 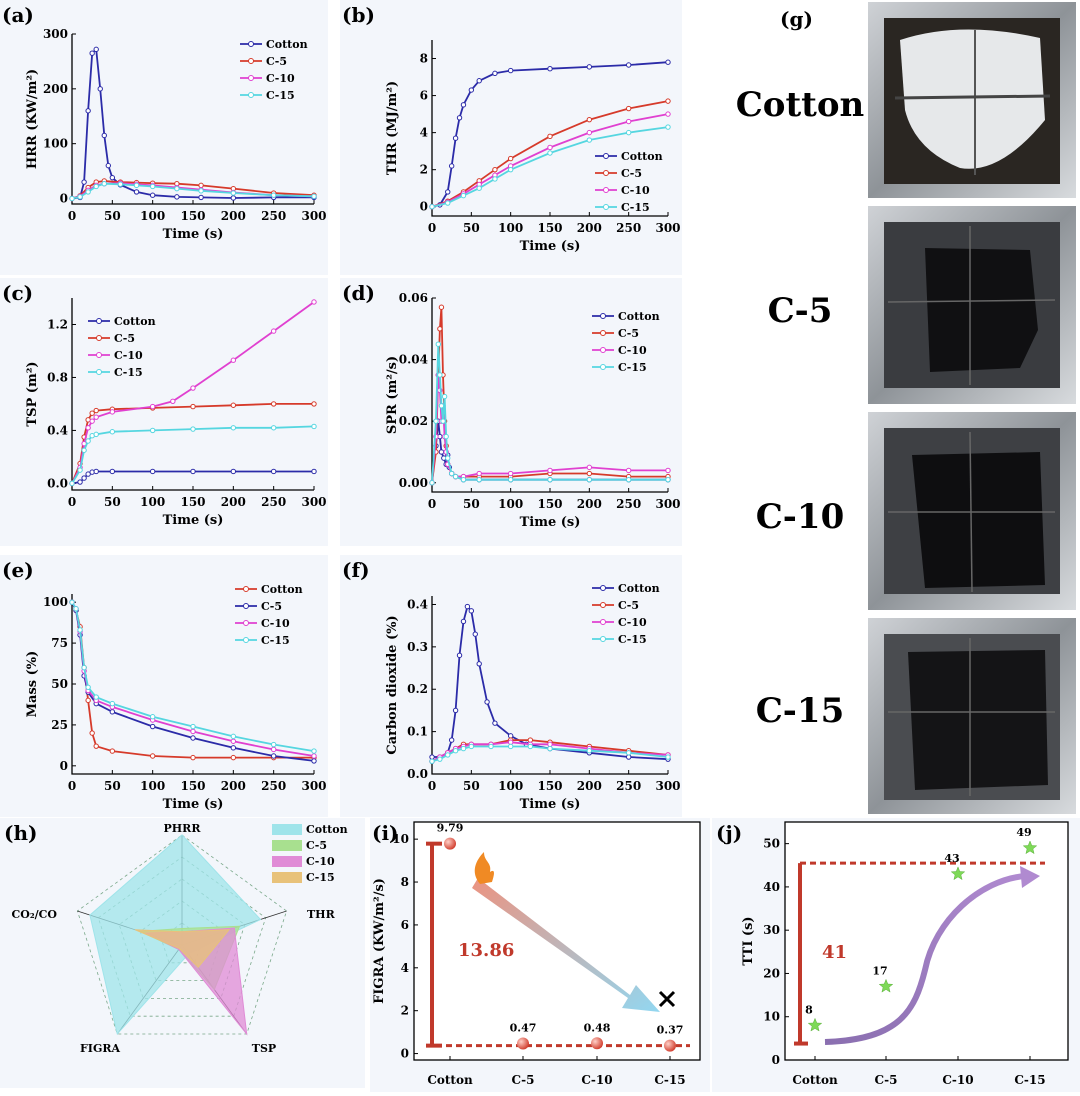 I want to click on x-tick-label: C-5, so click(x=523, y=1080).